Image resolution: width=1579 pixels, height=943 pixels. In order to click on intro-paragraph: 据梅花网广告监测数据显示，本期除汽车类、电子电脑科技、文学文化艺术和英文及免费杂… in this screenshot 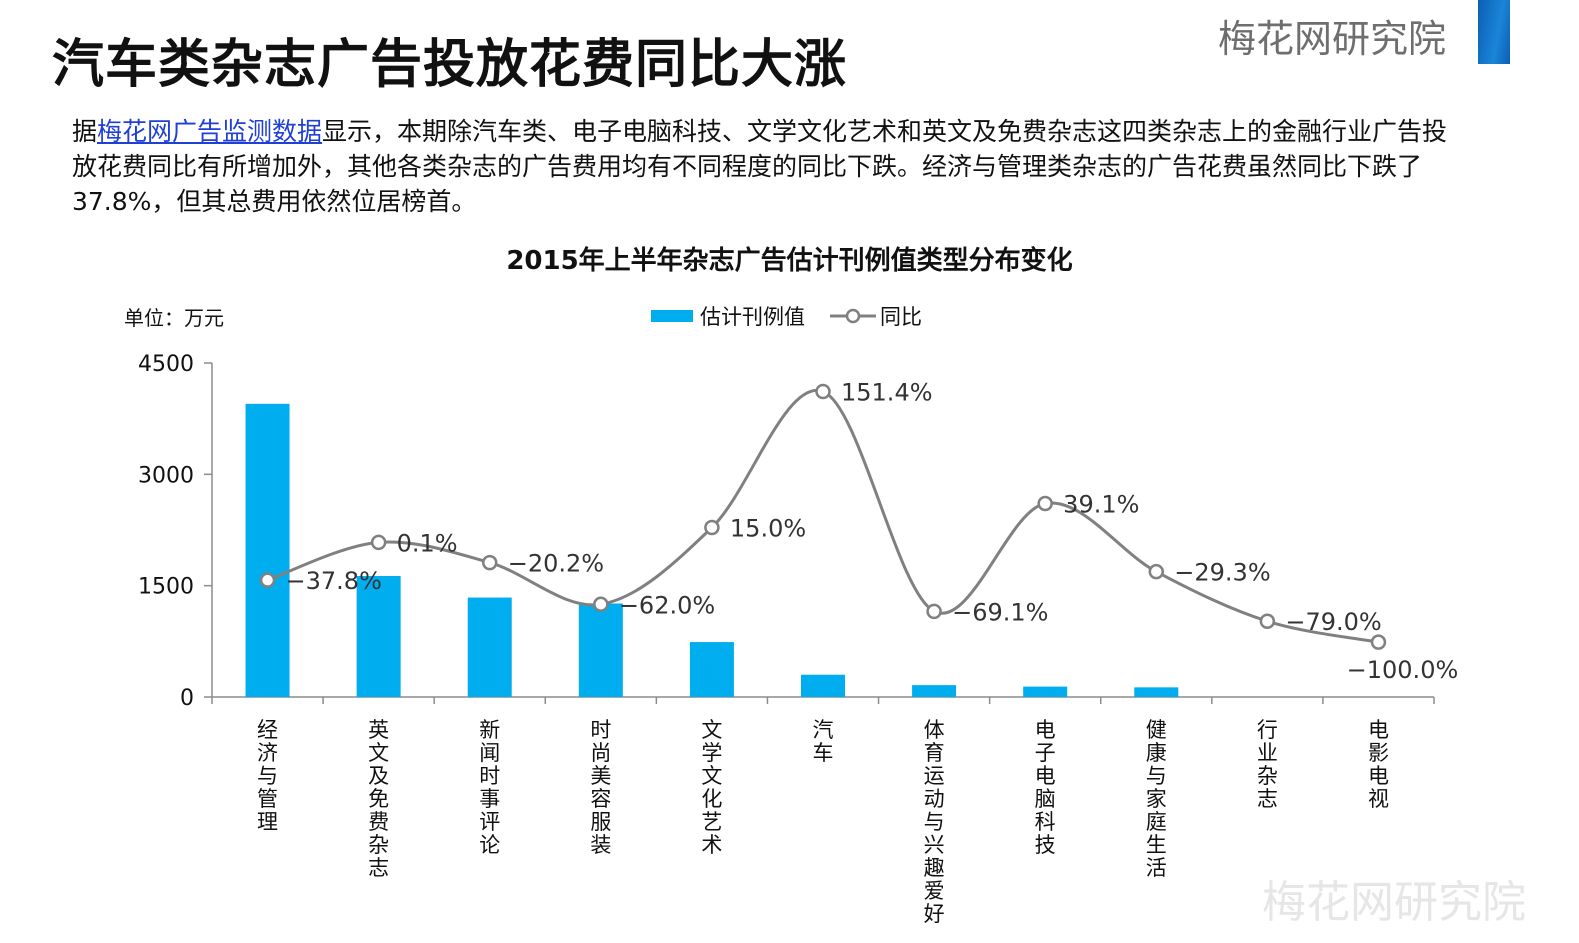, I will do `click(772, 166)`.